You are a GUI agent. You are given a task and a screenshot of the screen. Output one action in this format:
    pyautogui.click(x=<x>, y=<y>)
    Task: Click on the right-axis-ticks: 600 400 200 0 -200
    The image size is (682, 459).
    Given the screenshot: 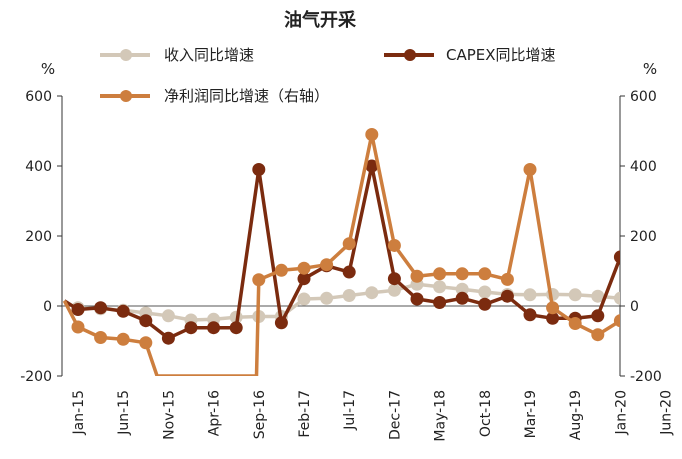 What is the action you would take?
    pyautogui.click(x=641, y=237)
    